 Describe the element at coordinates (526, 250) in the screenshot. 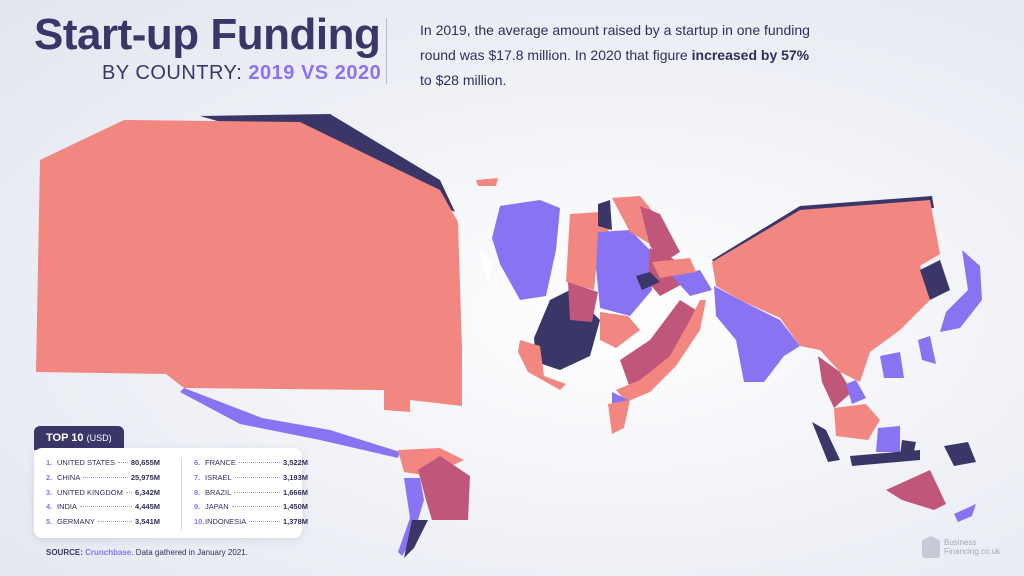

I see `map-uk` at that location.